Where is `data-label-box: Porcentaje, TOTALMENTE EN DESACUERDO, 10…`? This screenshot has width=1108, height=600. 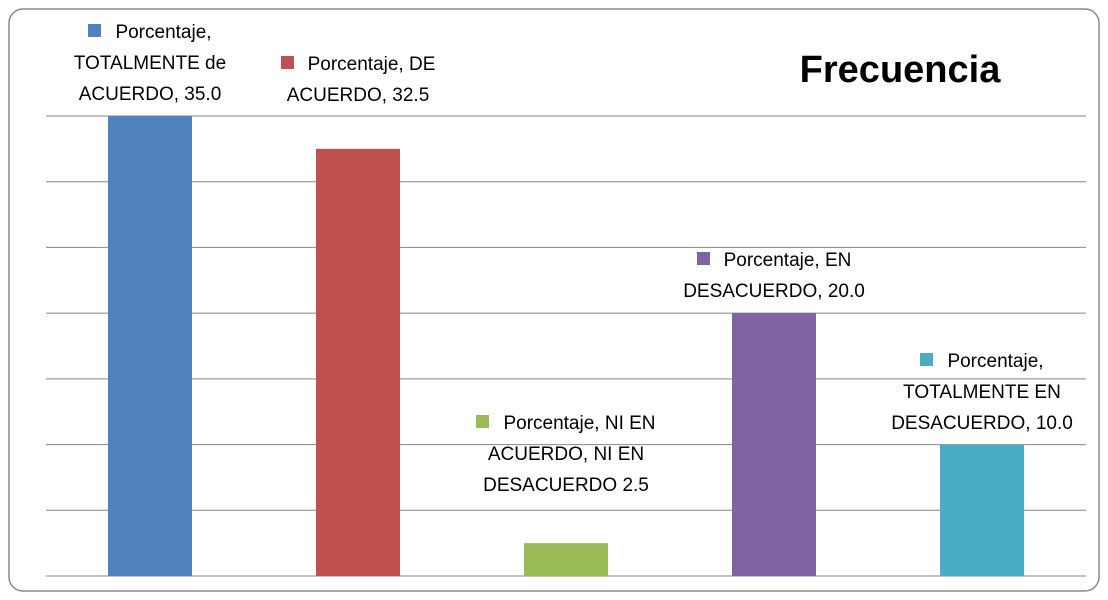
data-label-box: Porcentaje, TOTALMENTE EN DESACUERDO, 10… is located at coordinates (982, 392).